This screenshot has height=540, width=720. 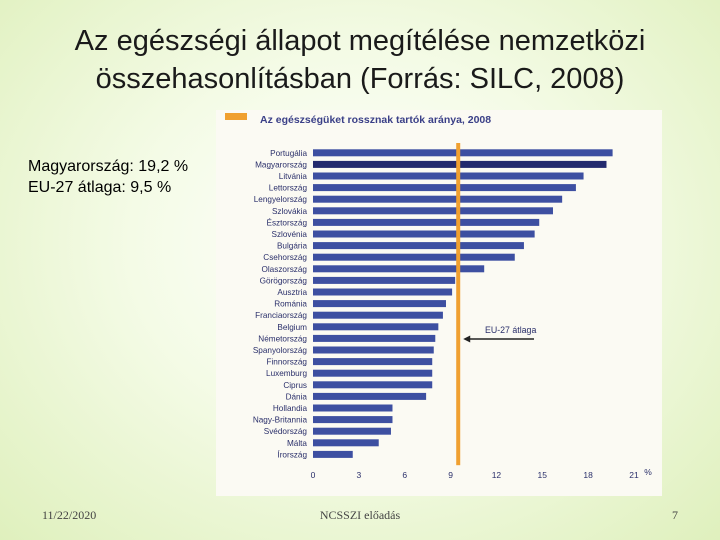 What do you see at coordinates (292, 454) in the screenshot?
I see `category-label: Írország` at bounding box center [292, 454].